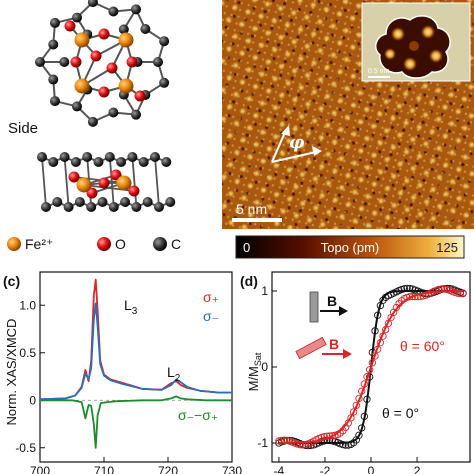  What do you see at coordinates (40, 469) in the screenshot?
I see `x-tick-label: 700` at bounding box center [40, 469].